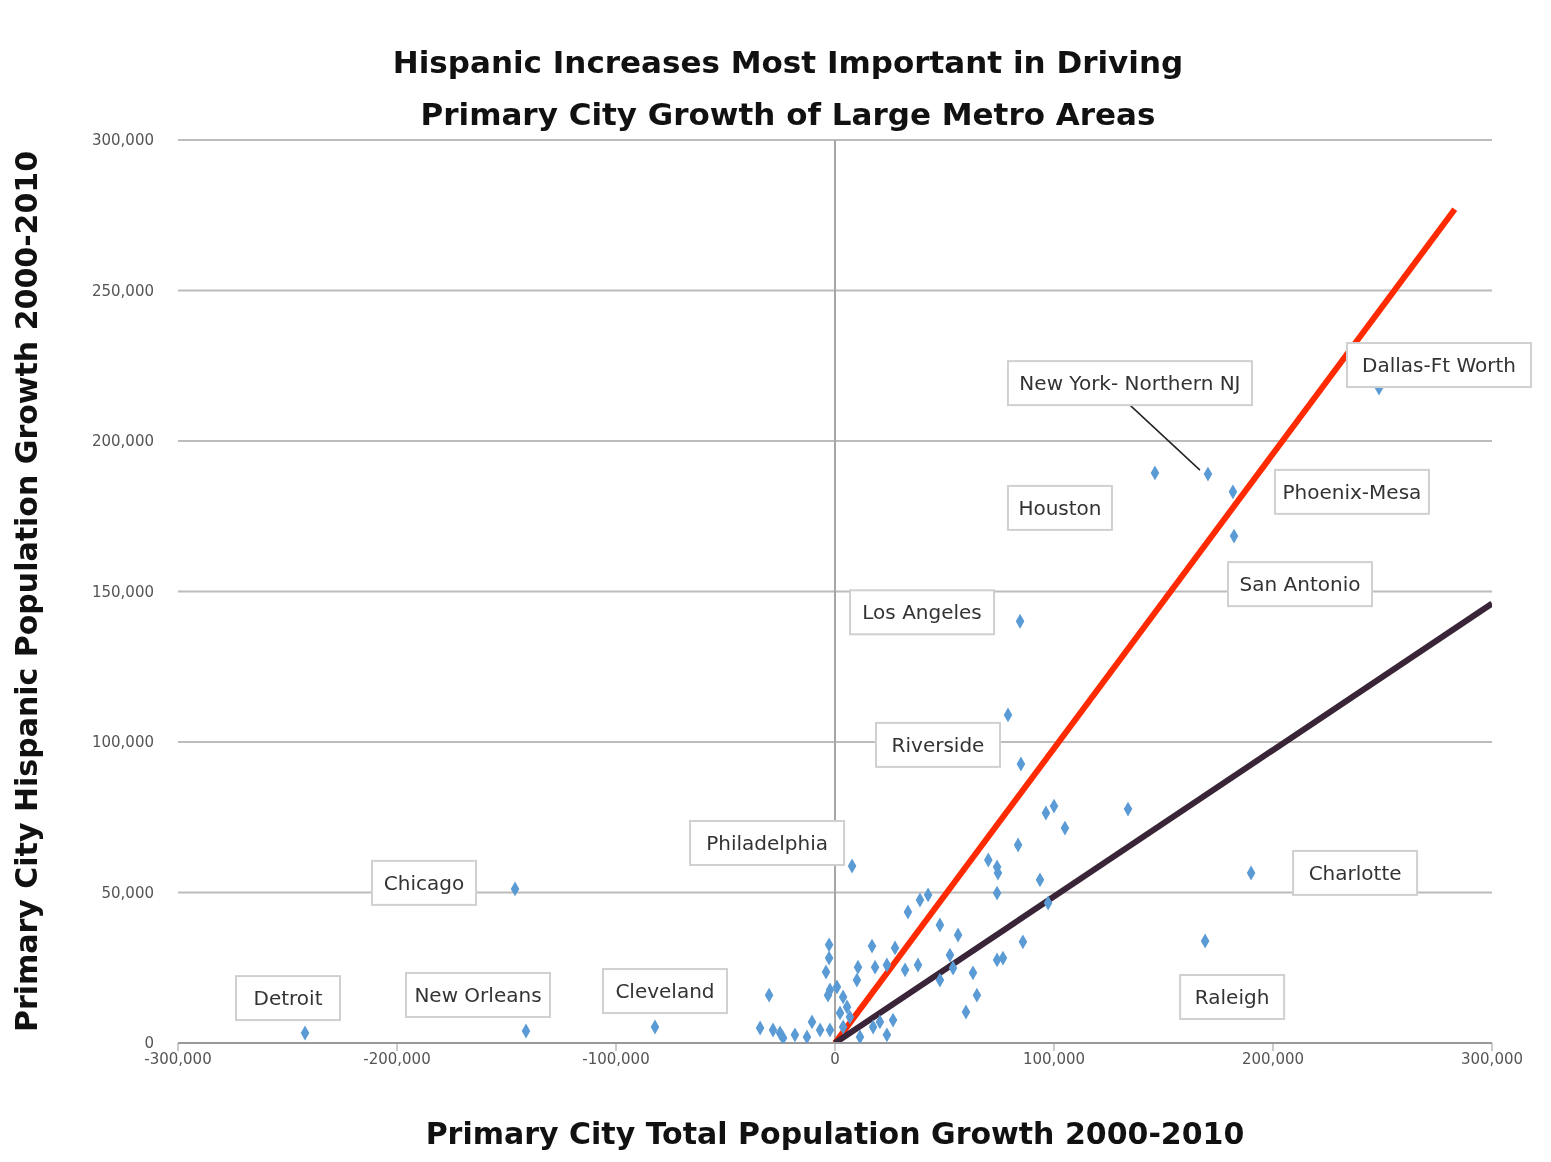 This screenshot has width=1551, height=1162. I want to click on y-tick-label: 100,000, so click(122, 742).